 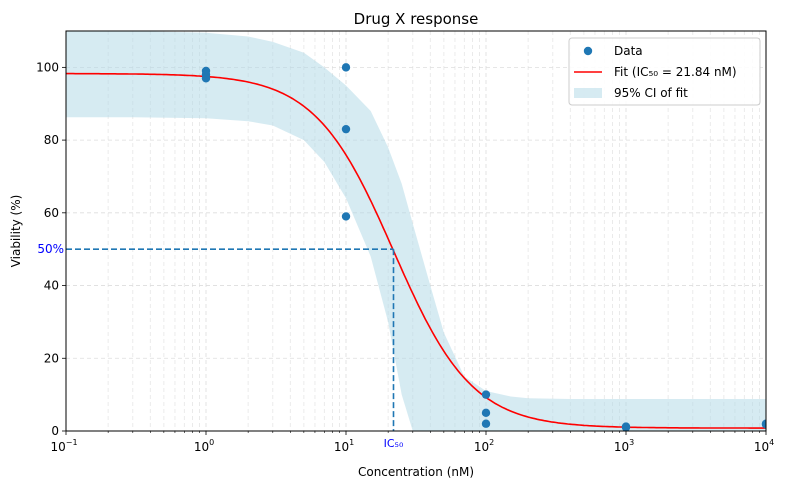 I want to click on x-axis-label: Concentration (nM), so click(x=416, y=472).